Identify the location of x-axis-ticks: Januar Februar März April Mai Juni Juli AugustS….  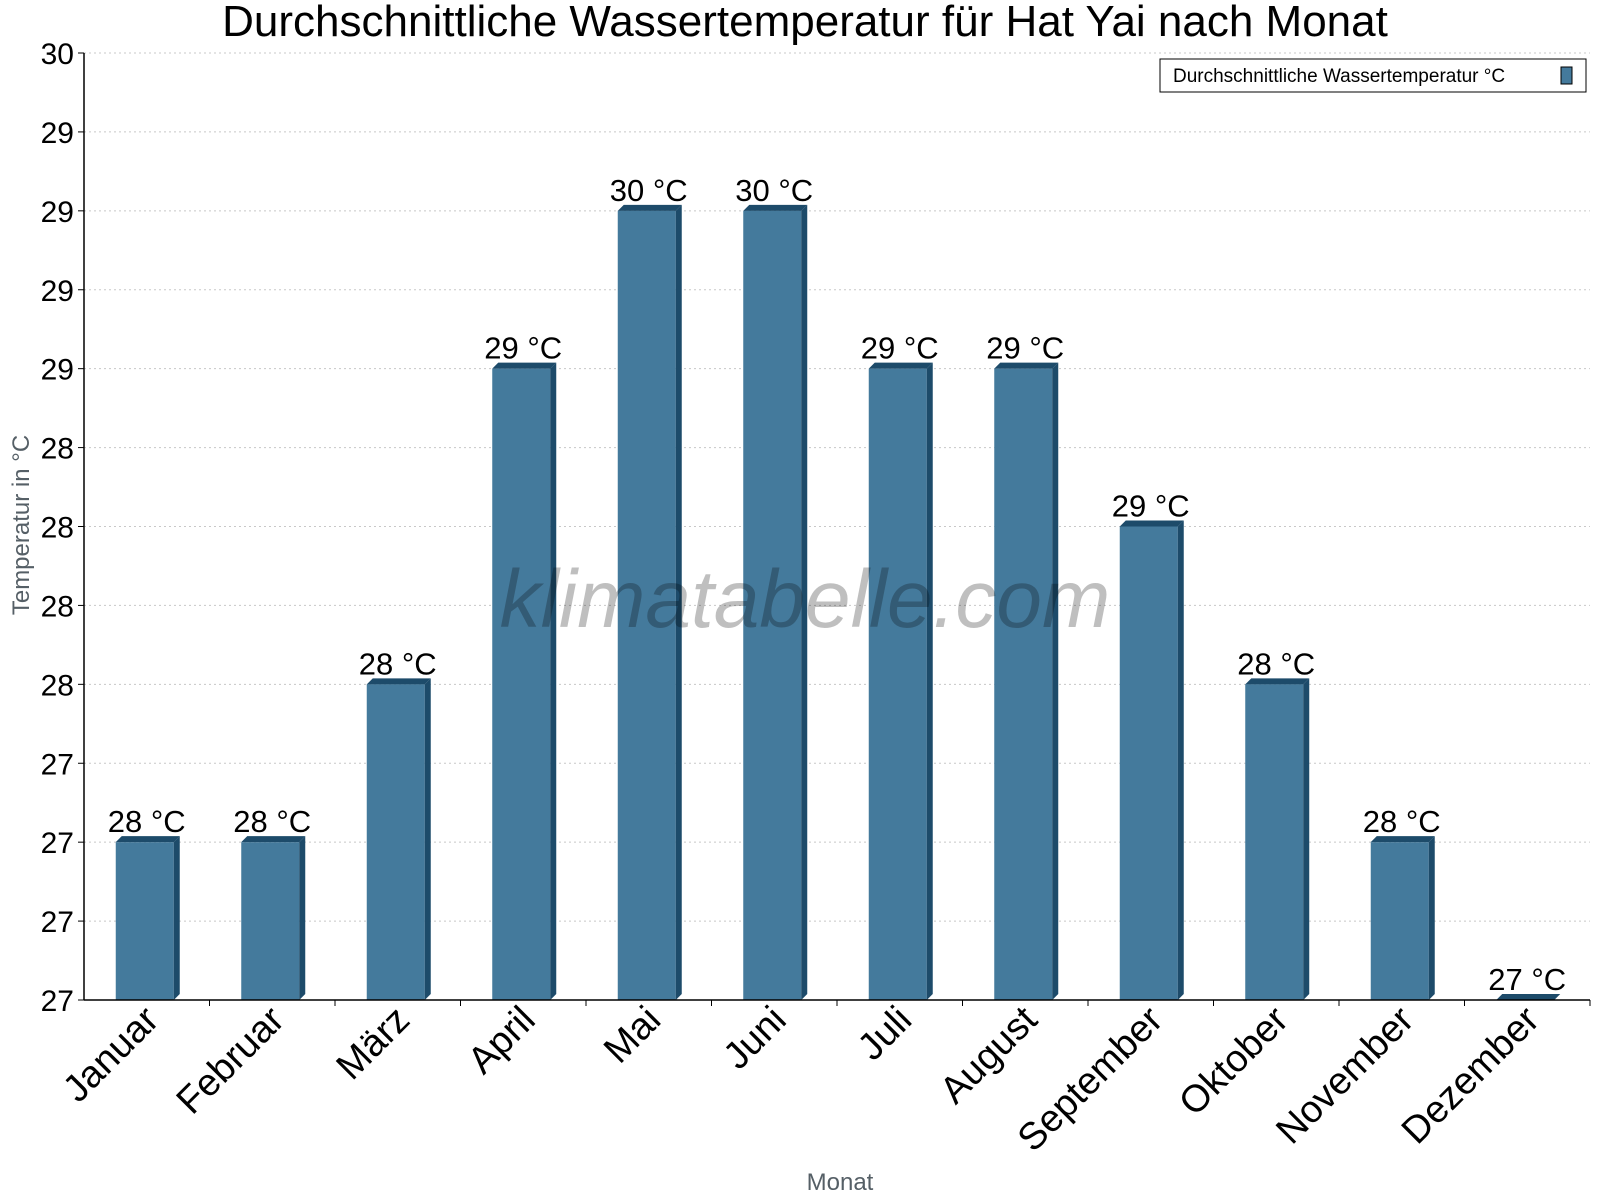
(801, 1078).